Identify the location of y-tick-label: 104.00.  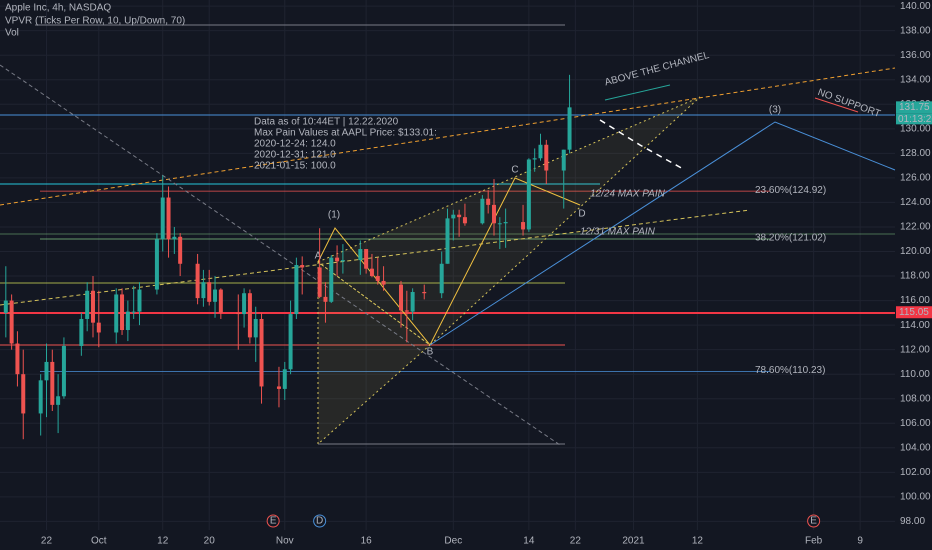
(915, 447).